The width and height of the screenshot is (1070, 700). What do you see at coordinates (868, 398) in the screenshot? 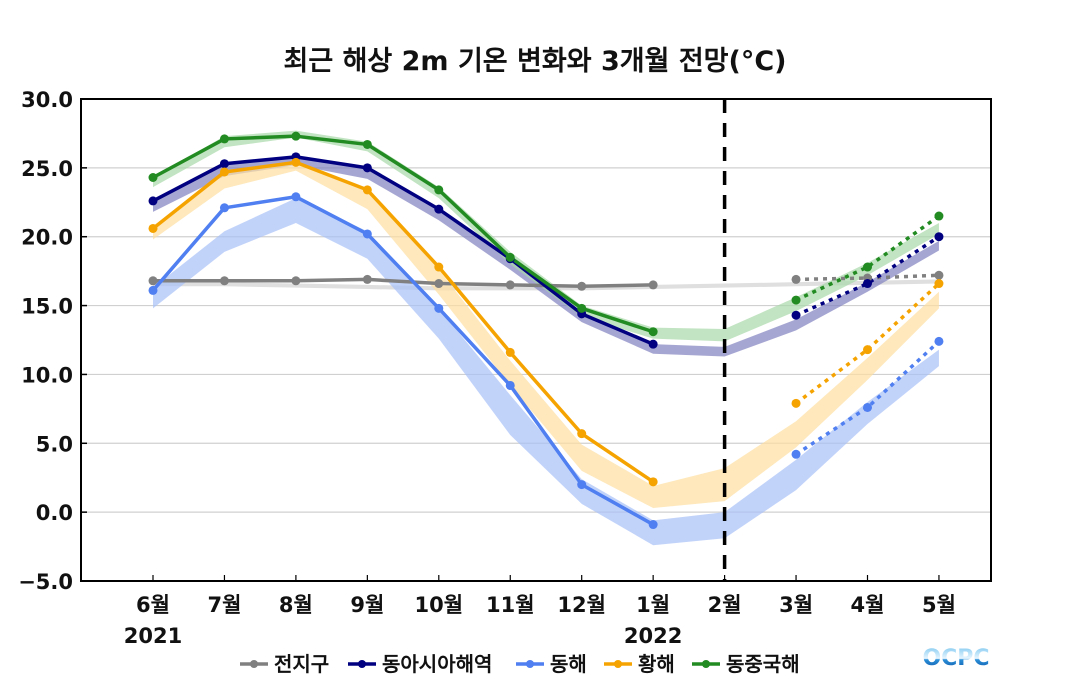
I see `forecast-line-동해` at bounding box center [868, 398].